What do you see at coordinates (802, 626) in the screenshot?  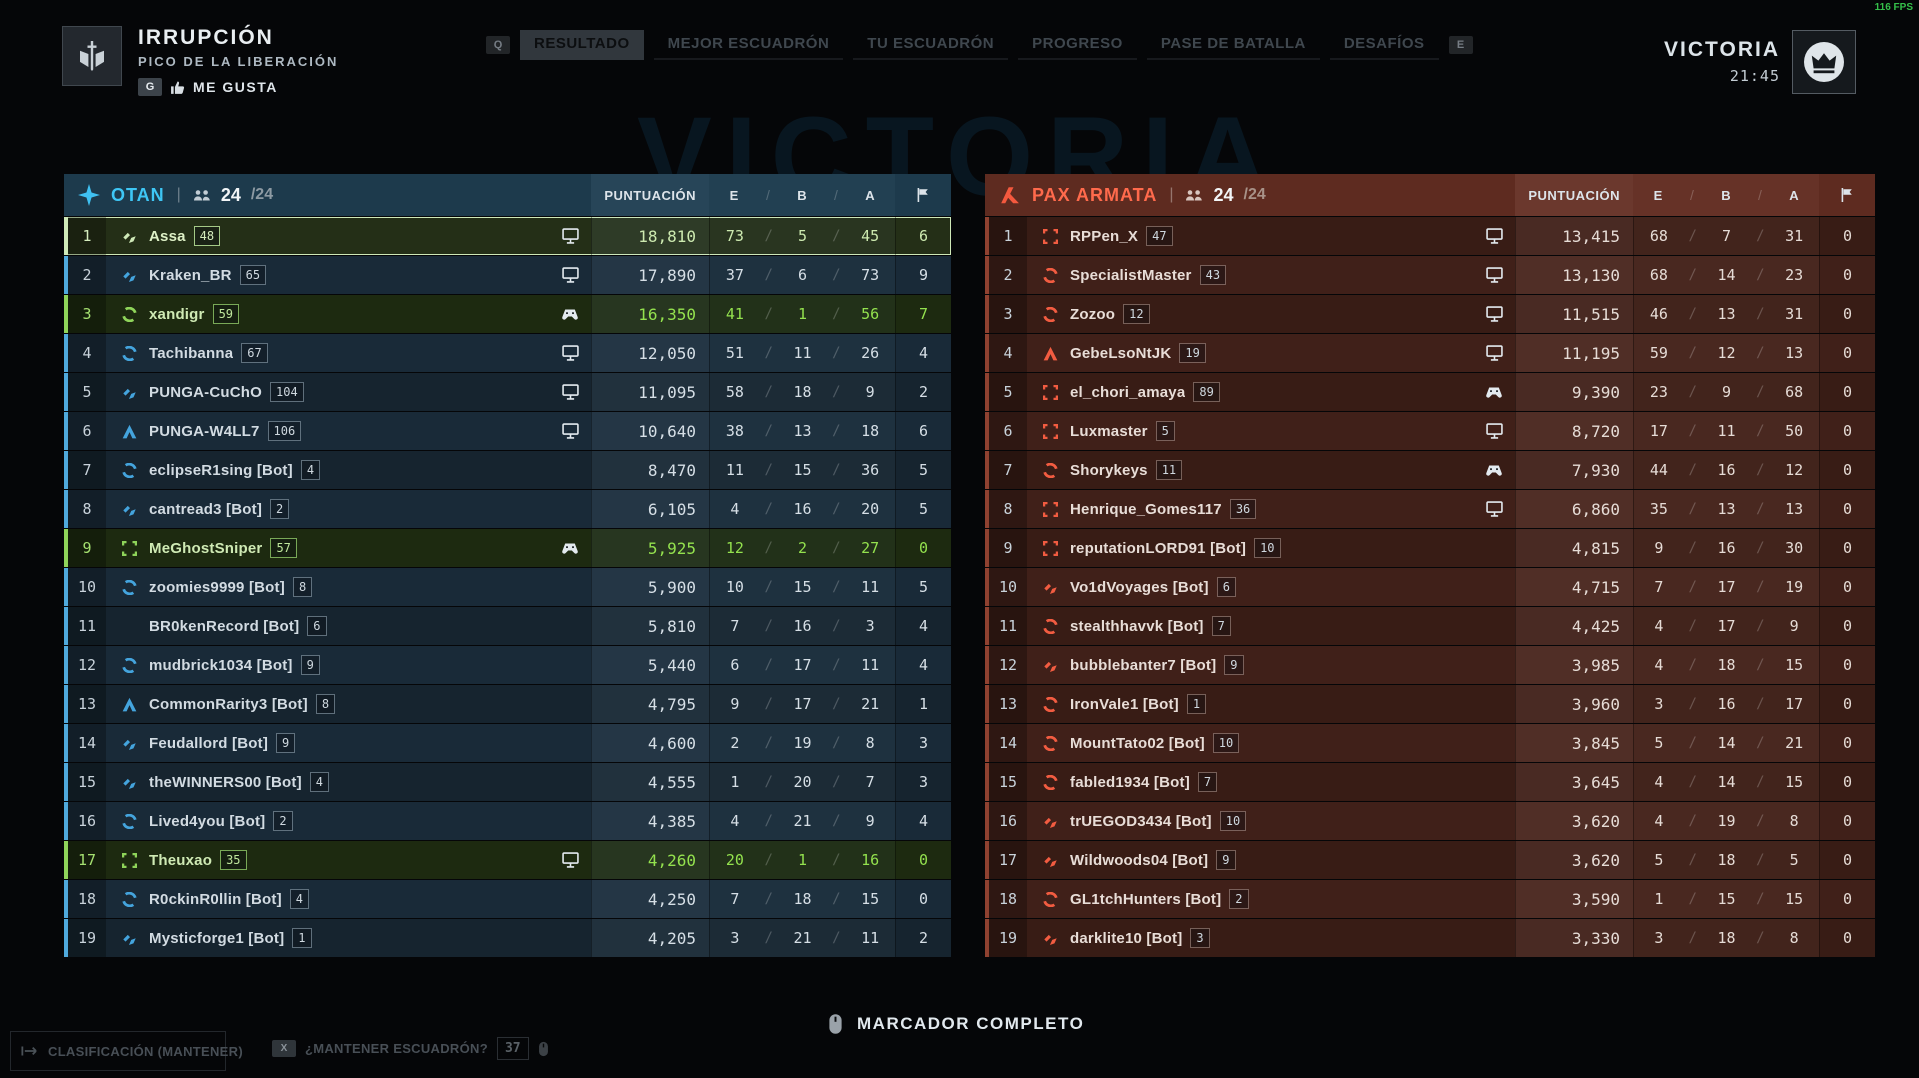 I see `deaths-value: 16` at bounding box center [802, 626].